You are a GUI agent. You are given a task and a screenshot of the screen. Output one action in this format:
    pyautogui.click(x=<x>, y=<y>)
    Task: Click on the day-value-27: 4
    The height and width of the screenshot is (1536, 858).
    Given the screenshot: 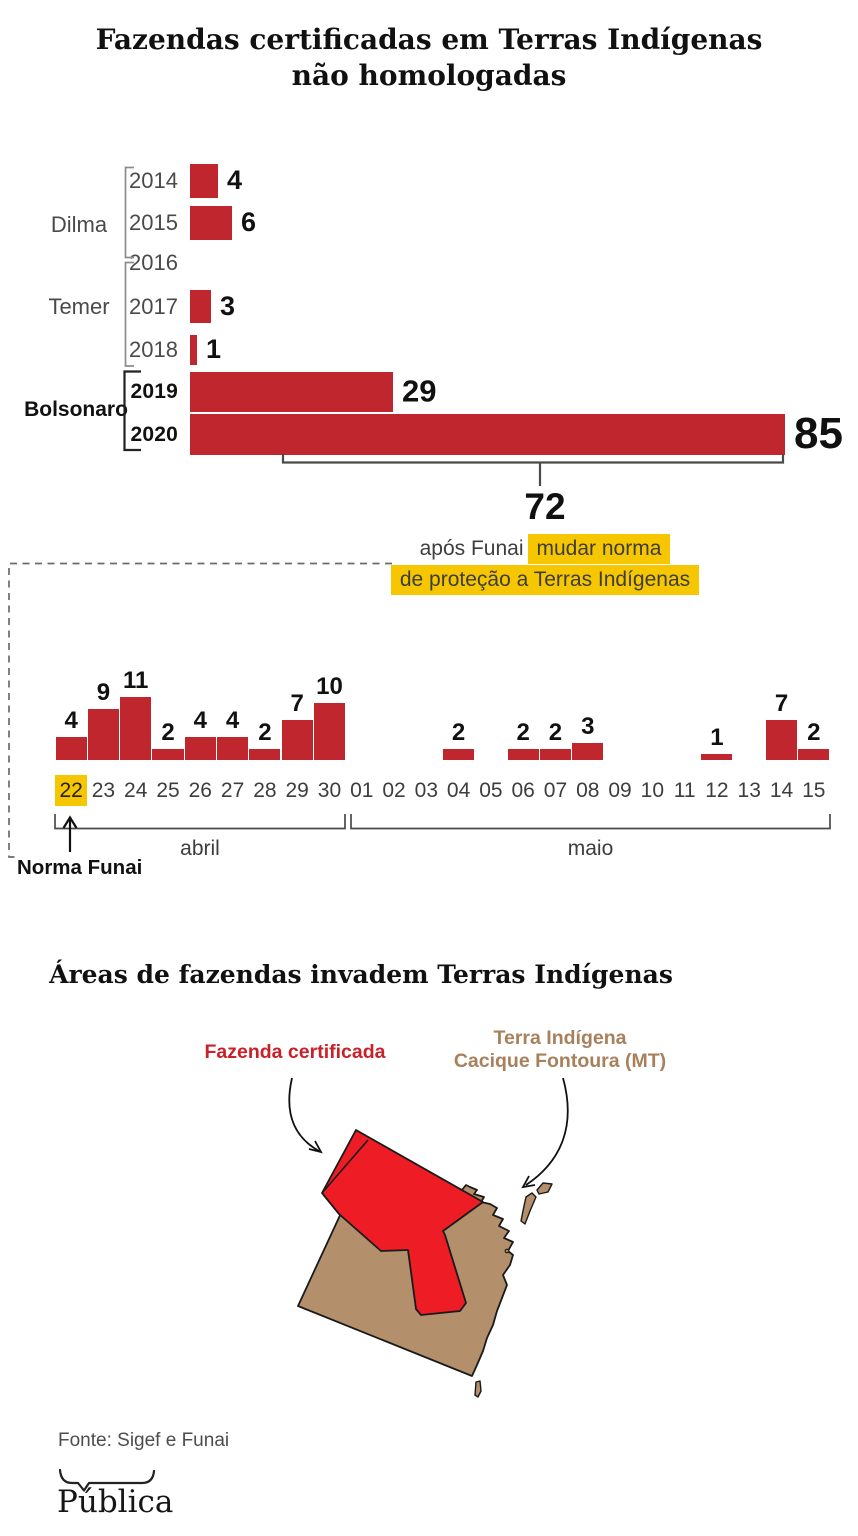 What is the action you would take?
    pyautogui.click(x=232, y=721)
    